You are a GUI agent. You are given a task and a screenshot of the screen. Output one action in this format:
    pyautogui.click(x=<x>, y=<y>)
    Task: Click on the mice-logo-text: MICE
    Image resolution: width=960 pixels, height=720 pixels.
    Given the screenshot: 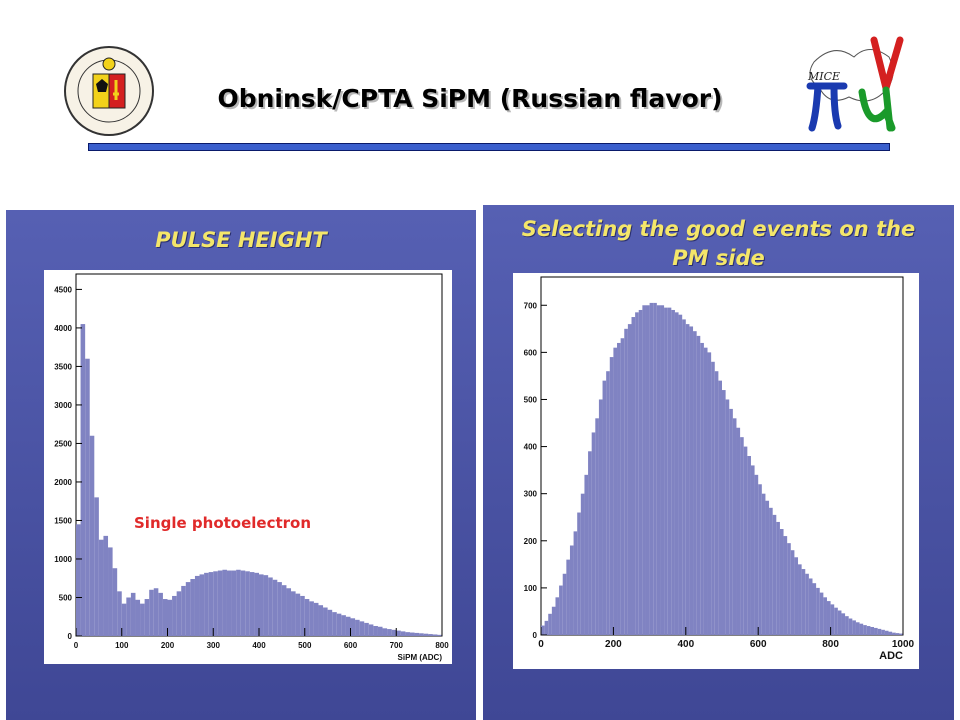 What is the action you would take?
    pyautogui.click(x=823, y=76)
    